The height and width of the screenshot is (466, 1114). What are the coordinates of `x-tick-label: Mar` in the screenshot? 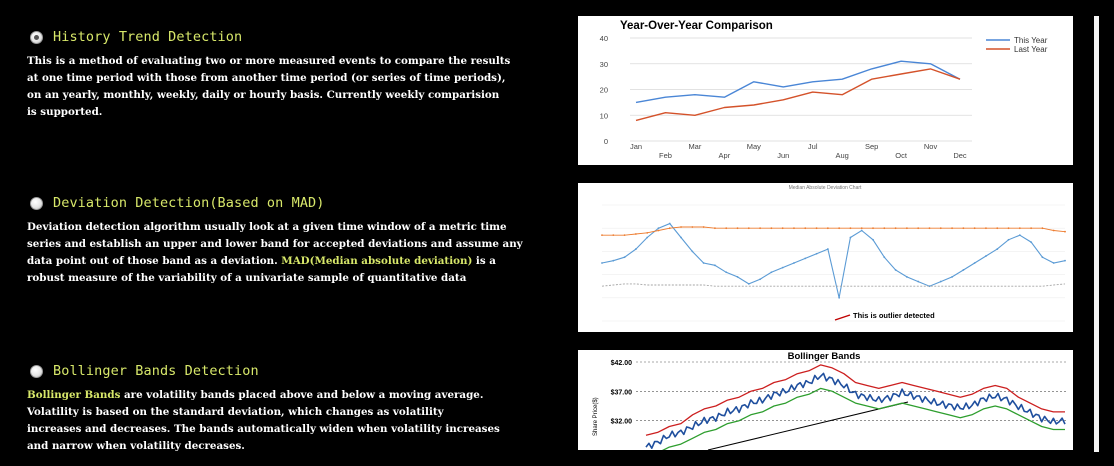 It's located at (694, 146).